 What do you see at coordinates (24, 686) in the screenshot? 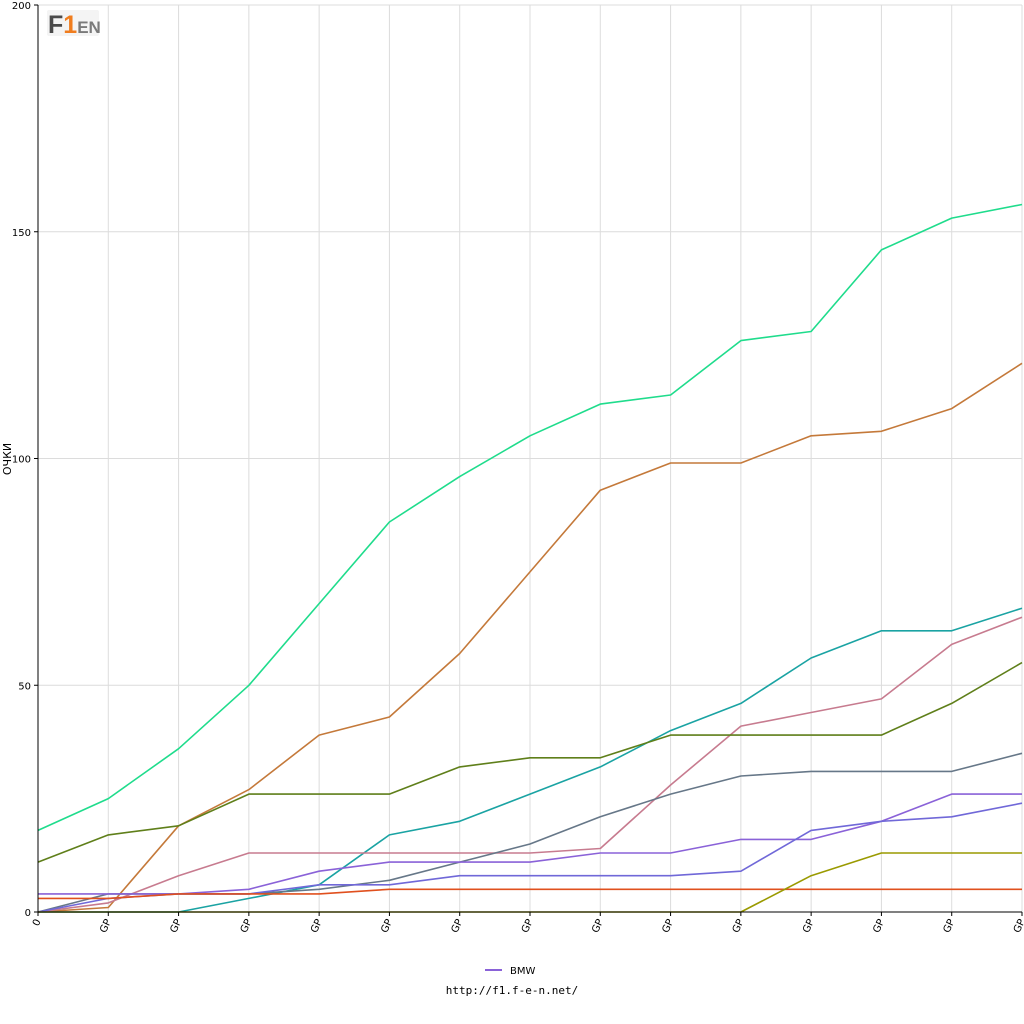
I see `y-tick-label: 50` at bounding box center [24, 686].